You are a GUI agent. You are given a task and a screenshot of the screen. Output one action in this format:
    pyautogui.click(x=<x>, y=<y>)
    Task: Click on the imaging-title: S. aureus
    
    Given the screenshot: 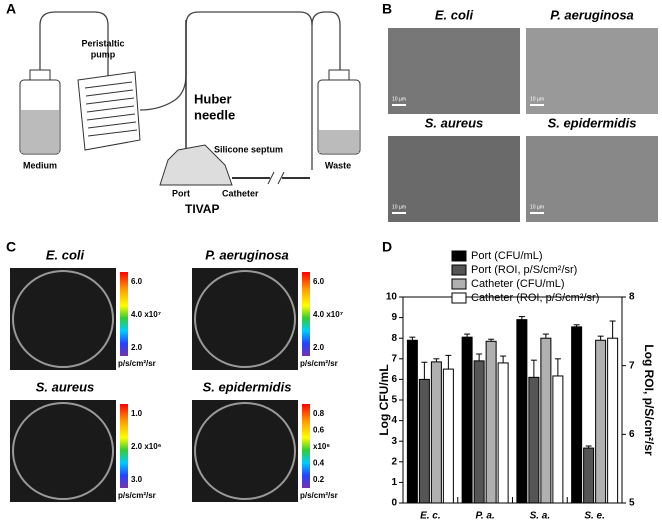 What is the action you would take?
    pyautogui.click(x=65, y=386)
    